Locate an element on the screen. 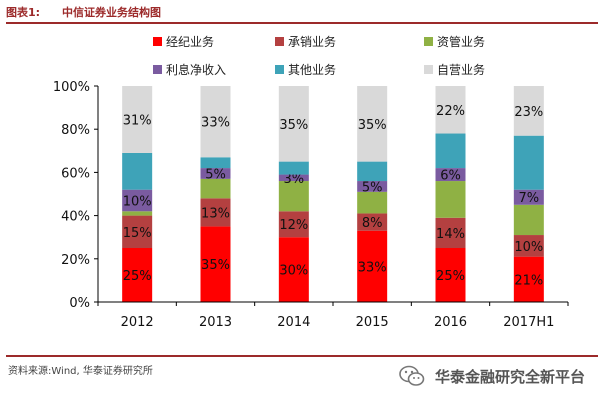 This screenshot has width=604, height=402. x-tick-label-2: 2014 is located at coordinates (293, 322).